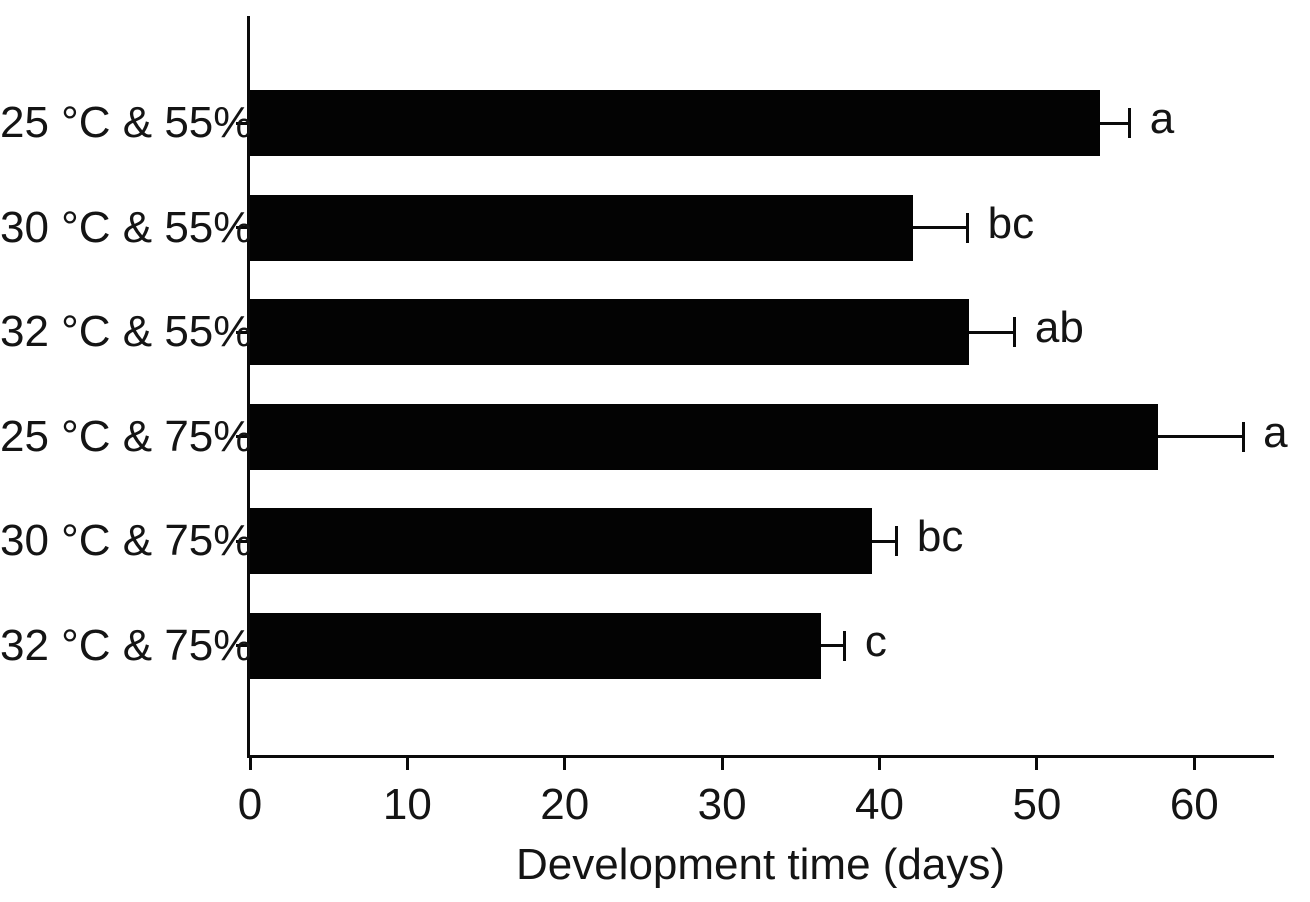 The image size is (1310, 902). What do you see at coordinates (126, 540) in the screenshot?
I see `category-label: 30 °C & 75%` at bounding box center [126, 540].